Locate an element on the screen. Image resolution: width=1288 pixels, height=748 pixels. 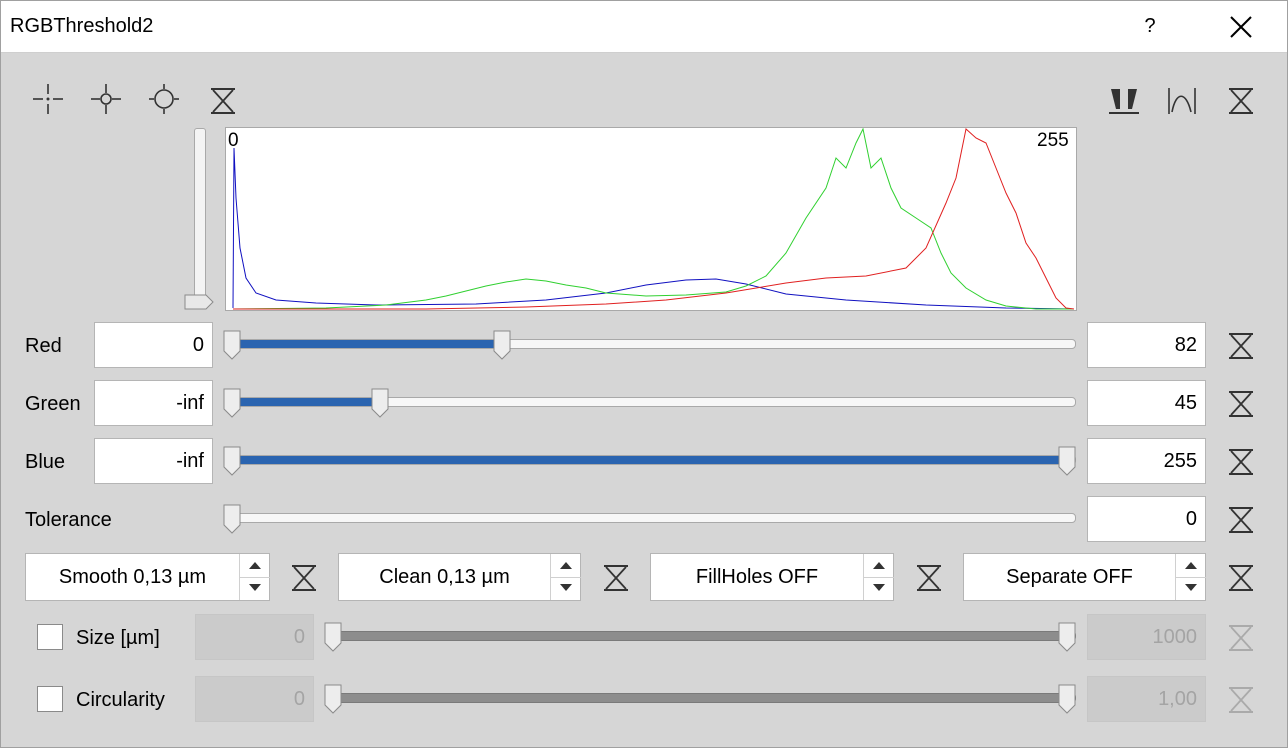
clean-reset-button is located at coordinates (616, 578).